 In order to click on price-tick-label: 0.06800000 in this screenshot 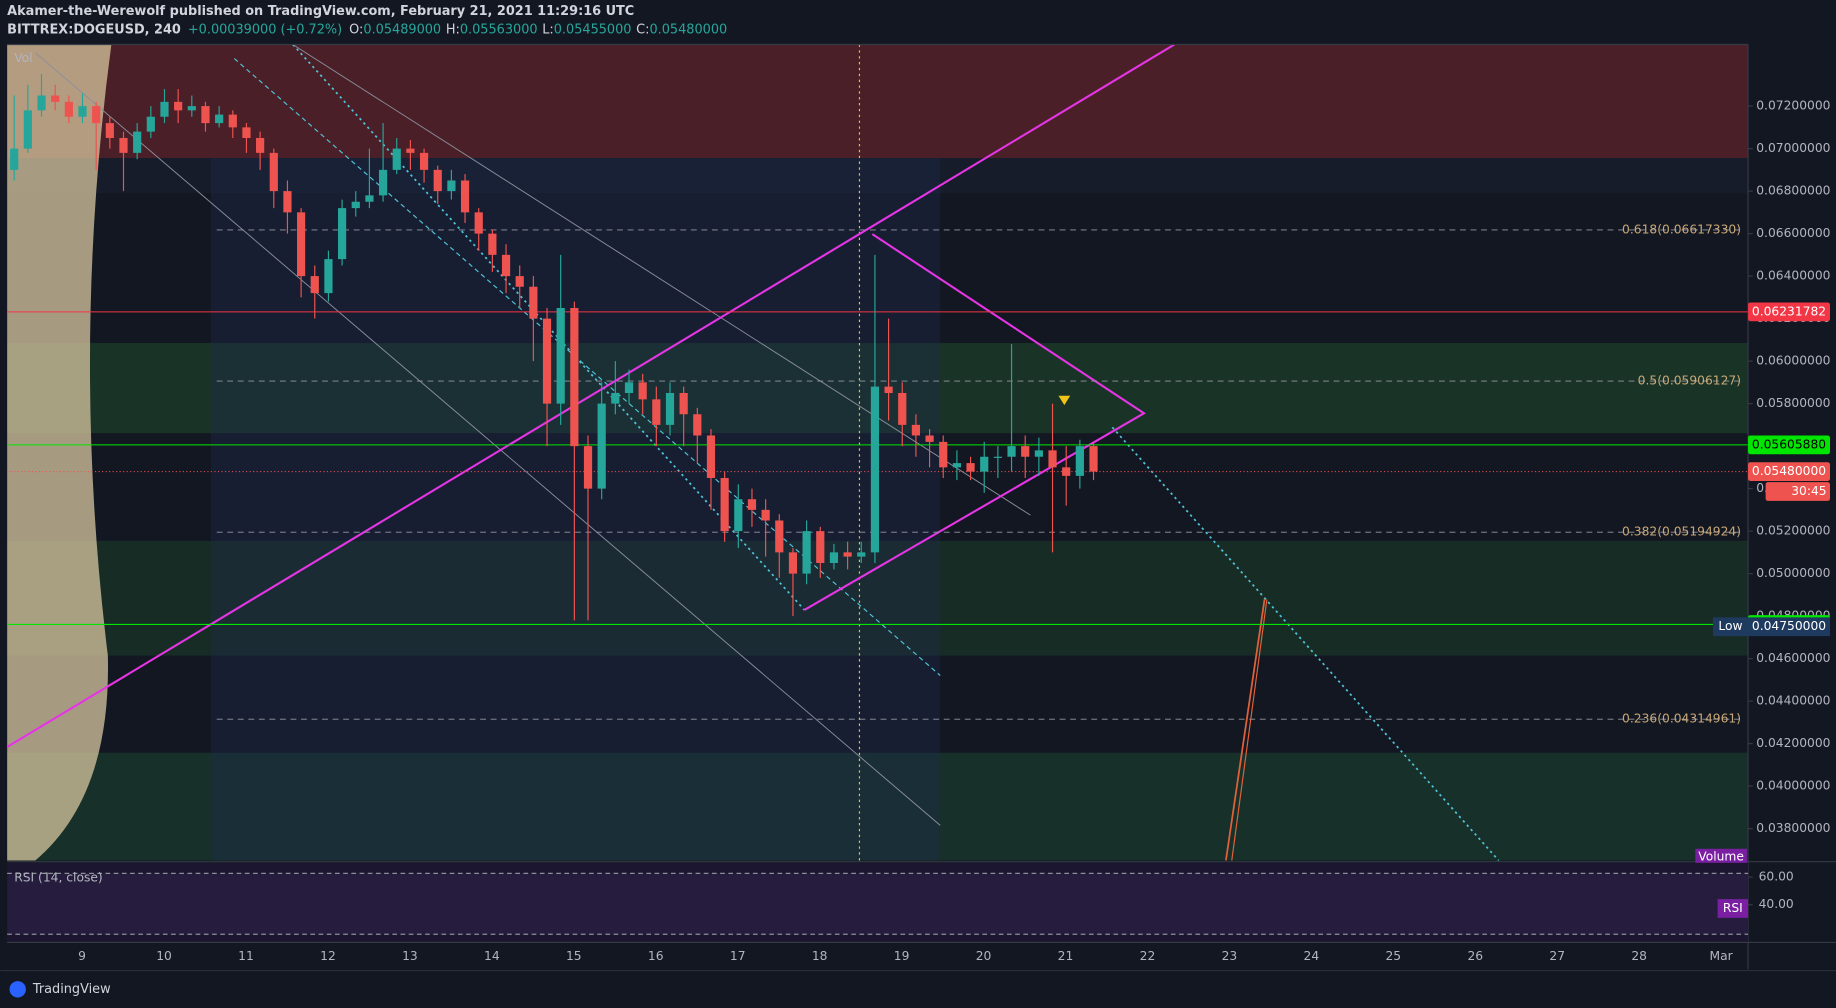, I will do `click(1793, 191)`.